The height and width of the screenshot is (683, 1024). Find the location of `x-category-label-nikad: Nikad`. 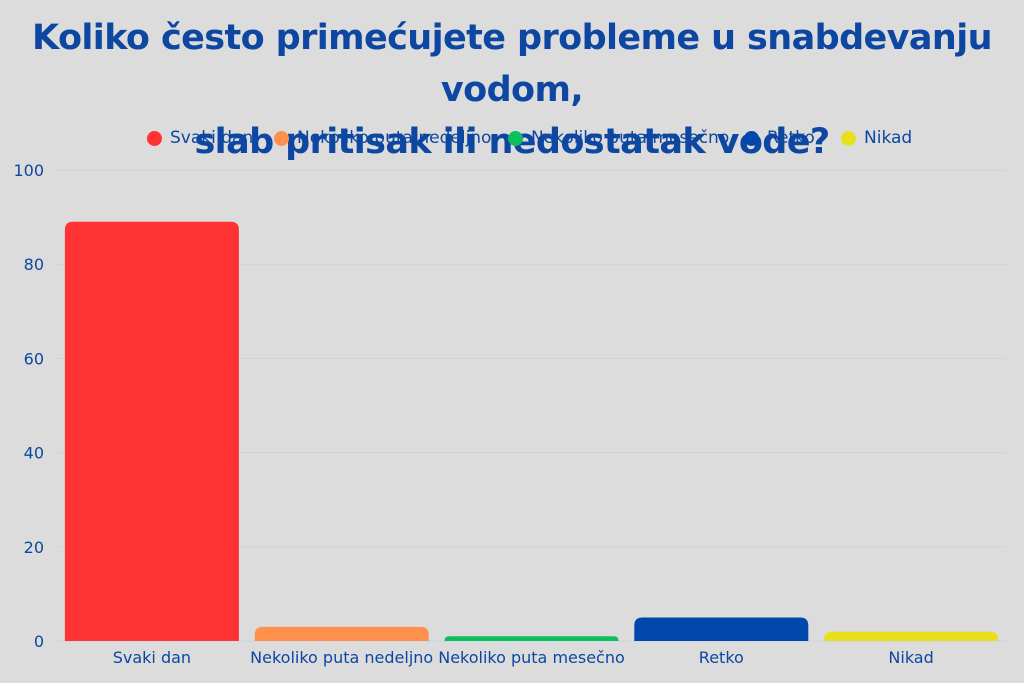

x-category-label-nikad: Nikad is located at coordinates (910, 657).